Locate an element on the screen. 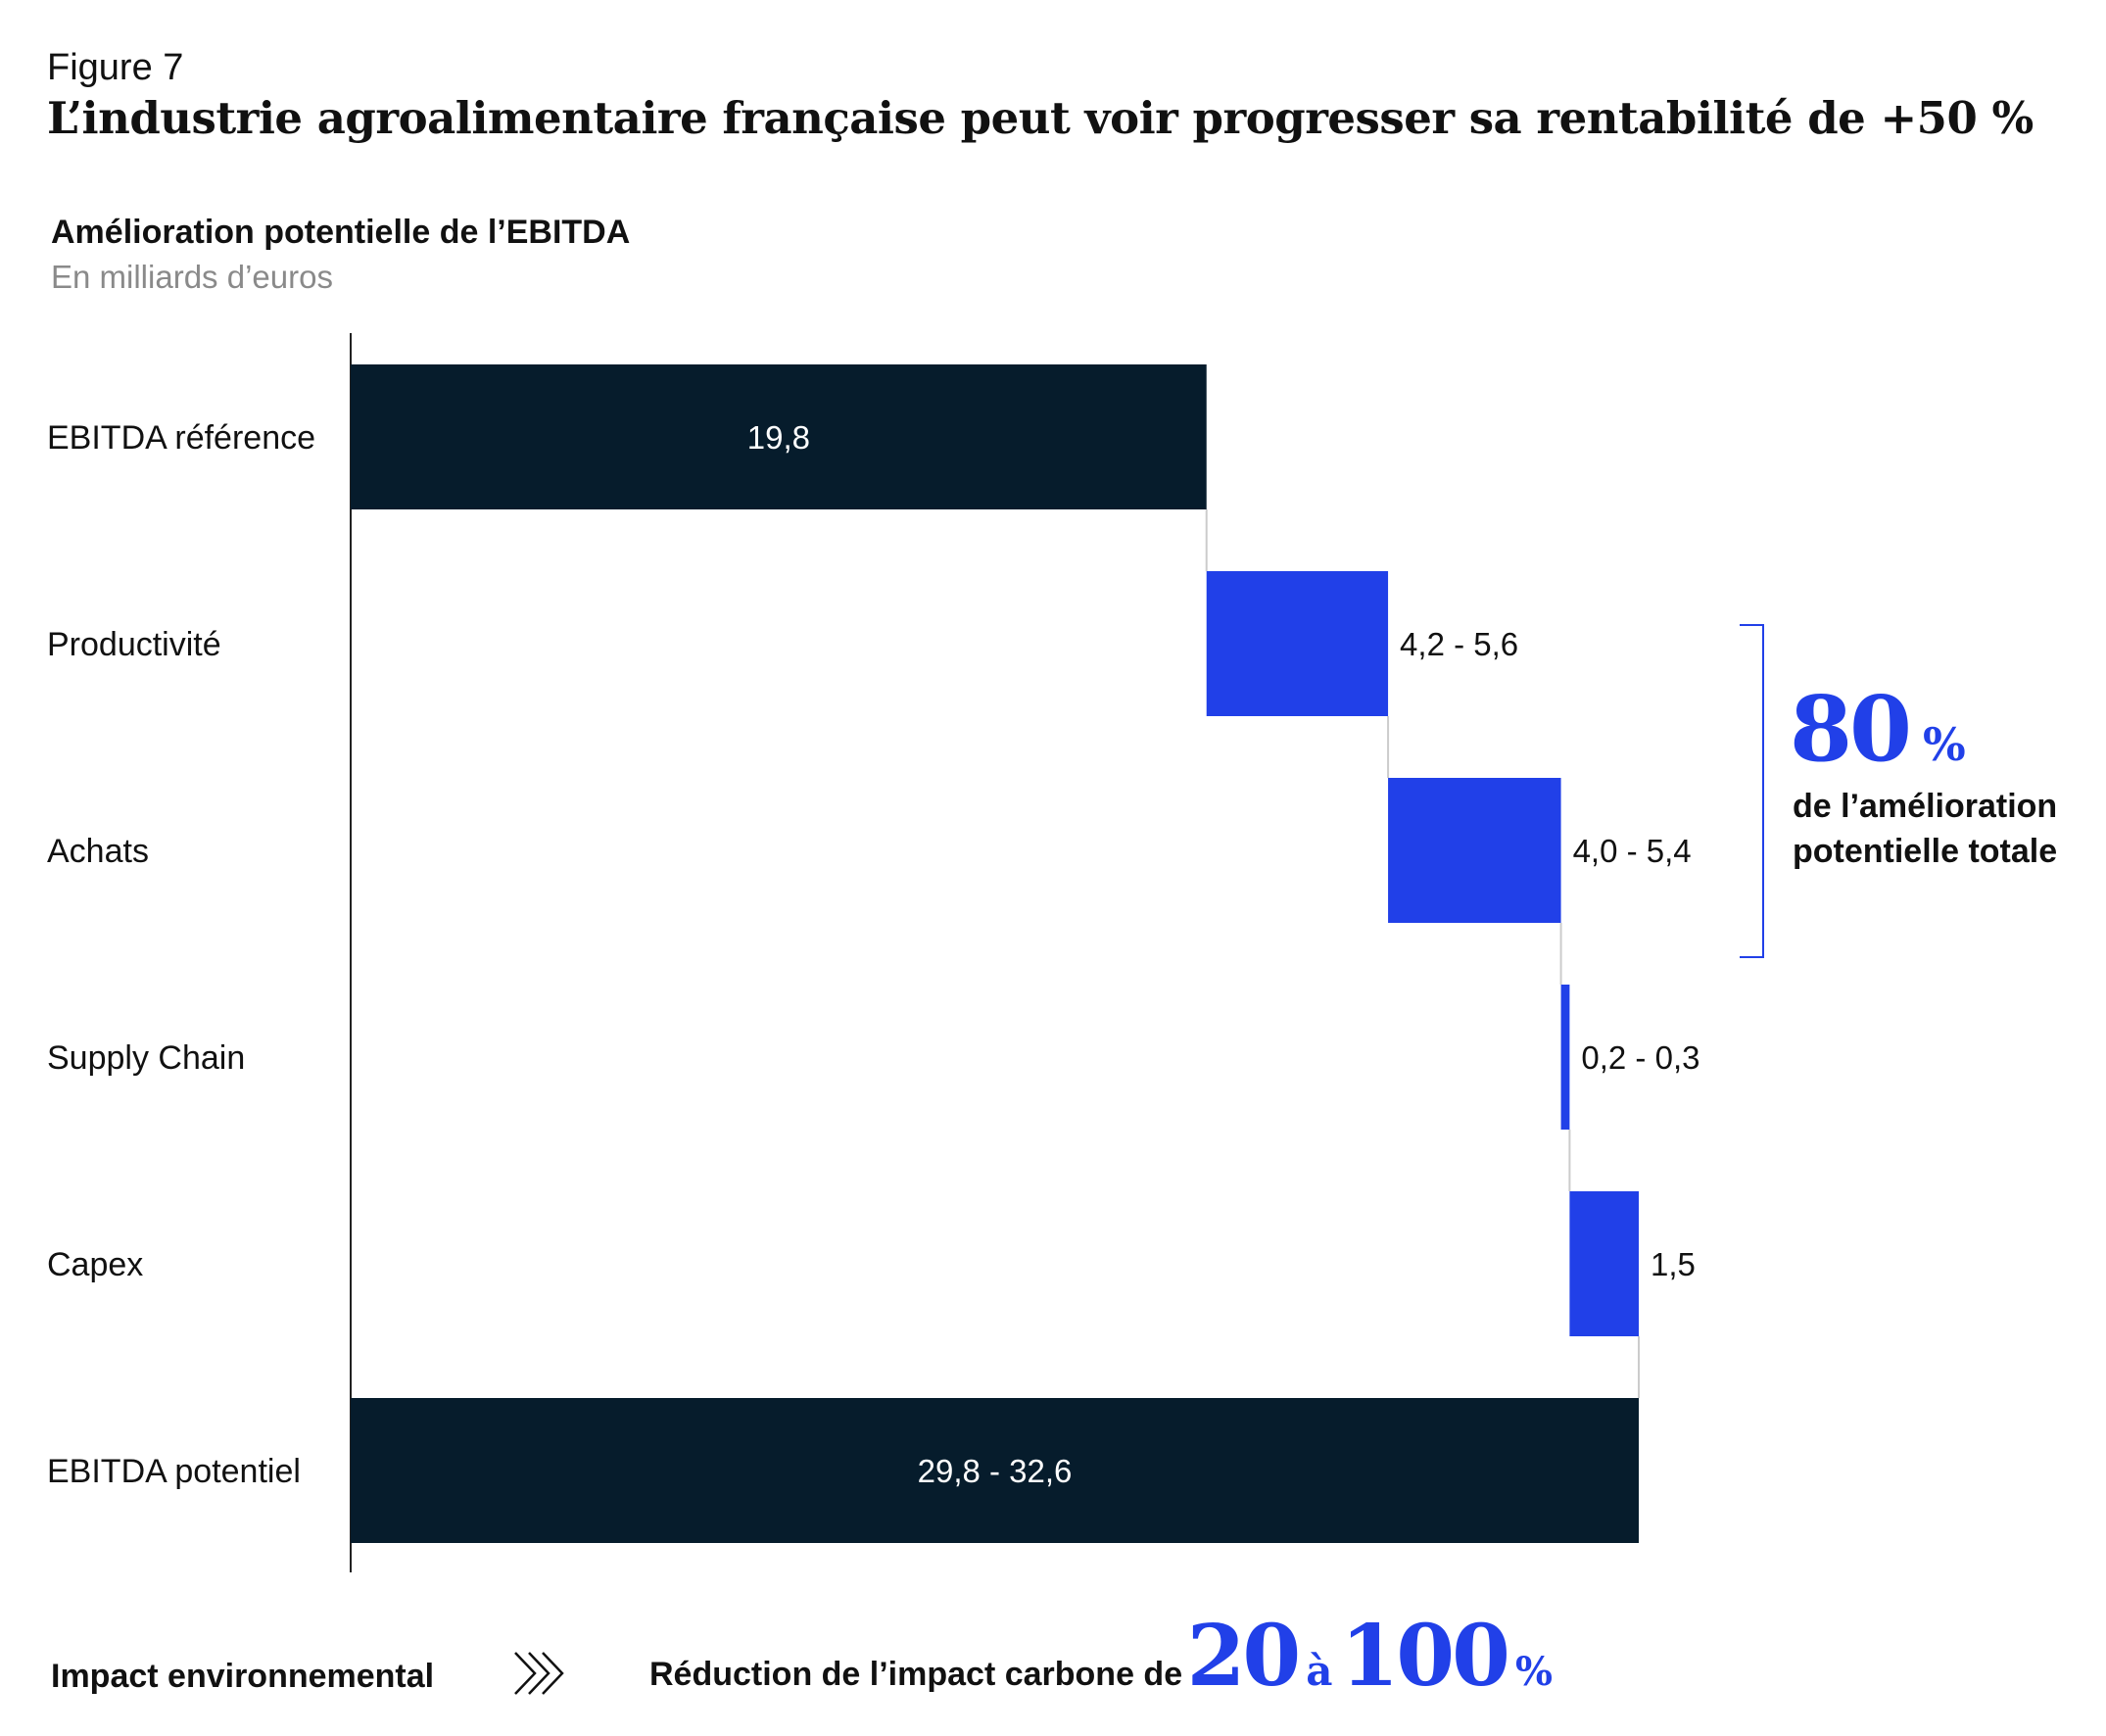 The image size is (2106, 1736). annotation-value: 80 is located at coordinates (1851, 729).